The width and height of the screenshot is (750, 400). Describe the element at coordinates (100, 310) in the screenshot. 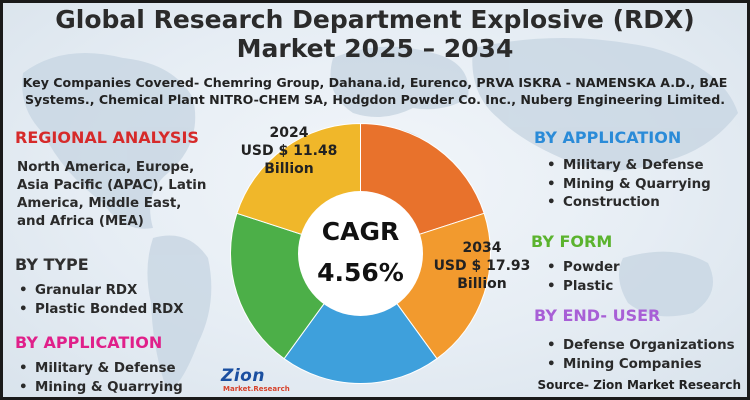

I see `list-item: Plastic Bonded RDX` at that location.